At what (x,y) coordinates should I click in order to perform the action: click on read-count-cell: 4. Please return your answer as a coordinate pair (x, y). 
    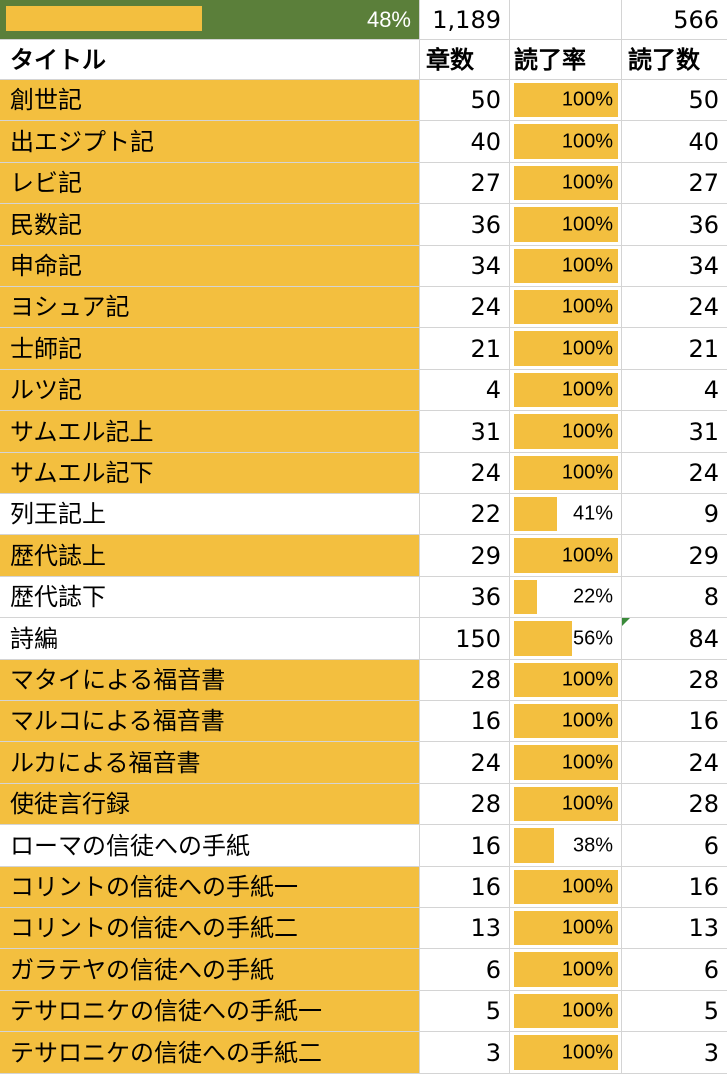
    Looking at the image, I should click on (674, 390).